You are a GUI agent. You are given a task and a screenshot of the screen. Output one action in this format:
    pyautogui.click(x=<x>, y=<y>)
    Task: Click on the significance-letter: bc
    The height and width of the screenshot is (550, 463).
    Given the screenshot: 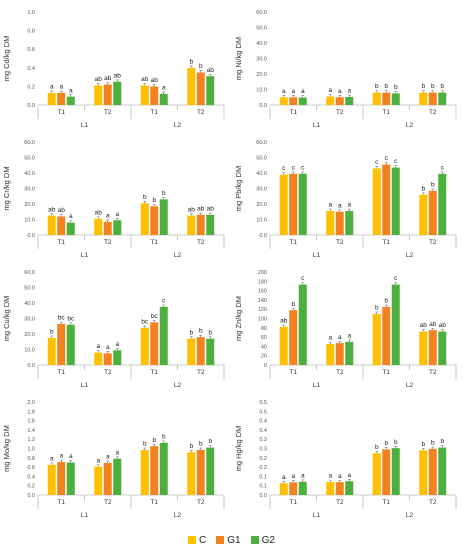 What is the action you would take?
    pyautogui.click(x=155, y=316)
    